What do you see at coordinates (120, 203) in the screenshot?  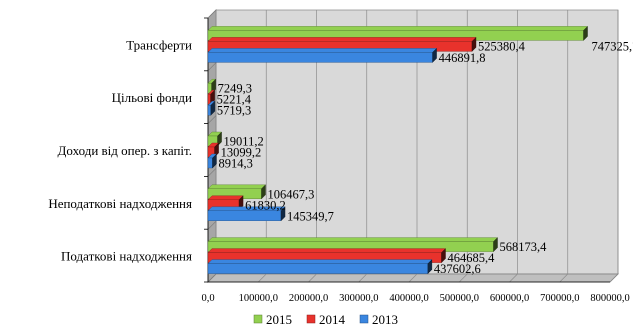 I see `category-label: Неподаткові надходження` at bounding box center [120, 203].